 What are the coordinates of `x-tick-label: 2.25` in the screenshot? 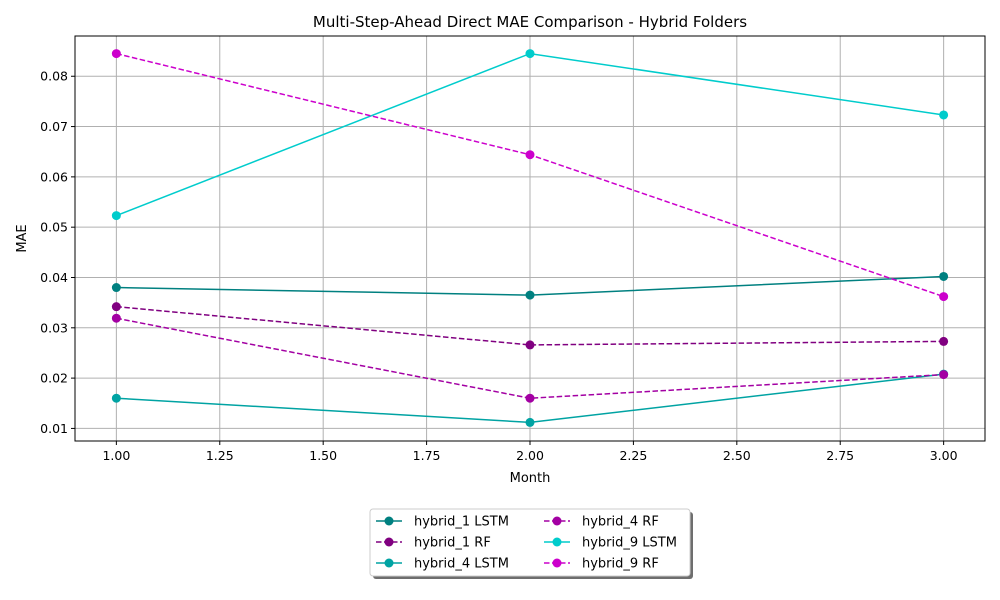 It's located at (633, 455).